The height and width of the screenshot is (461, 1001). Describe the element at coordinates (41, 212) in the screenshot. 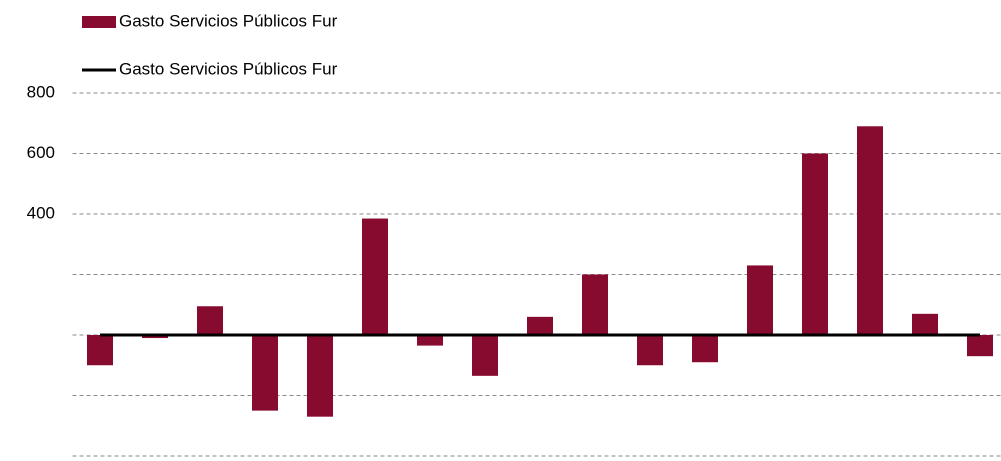

I see `y-tick-label: 400` at that location.